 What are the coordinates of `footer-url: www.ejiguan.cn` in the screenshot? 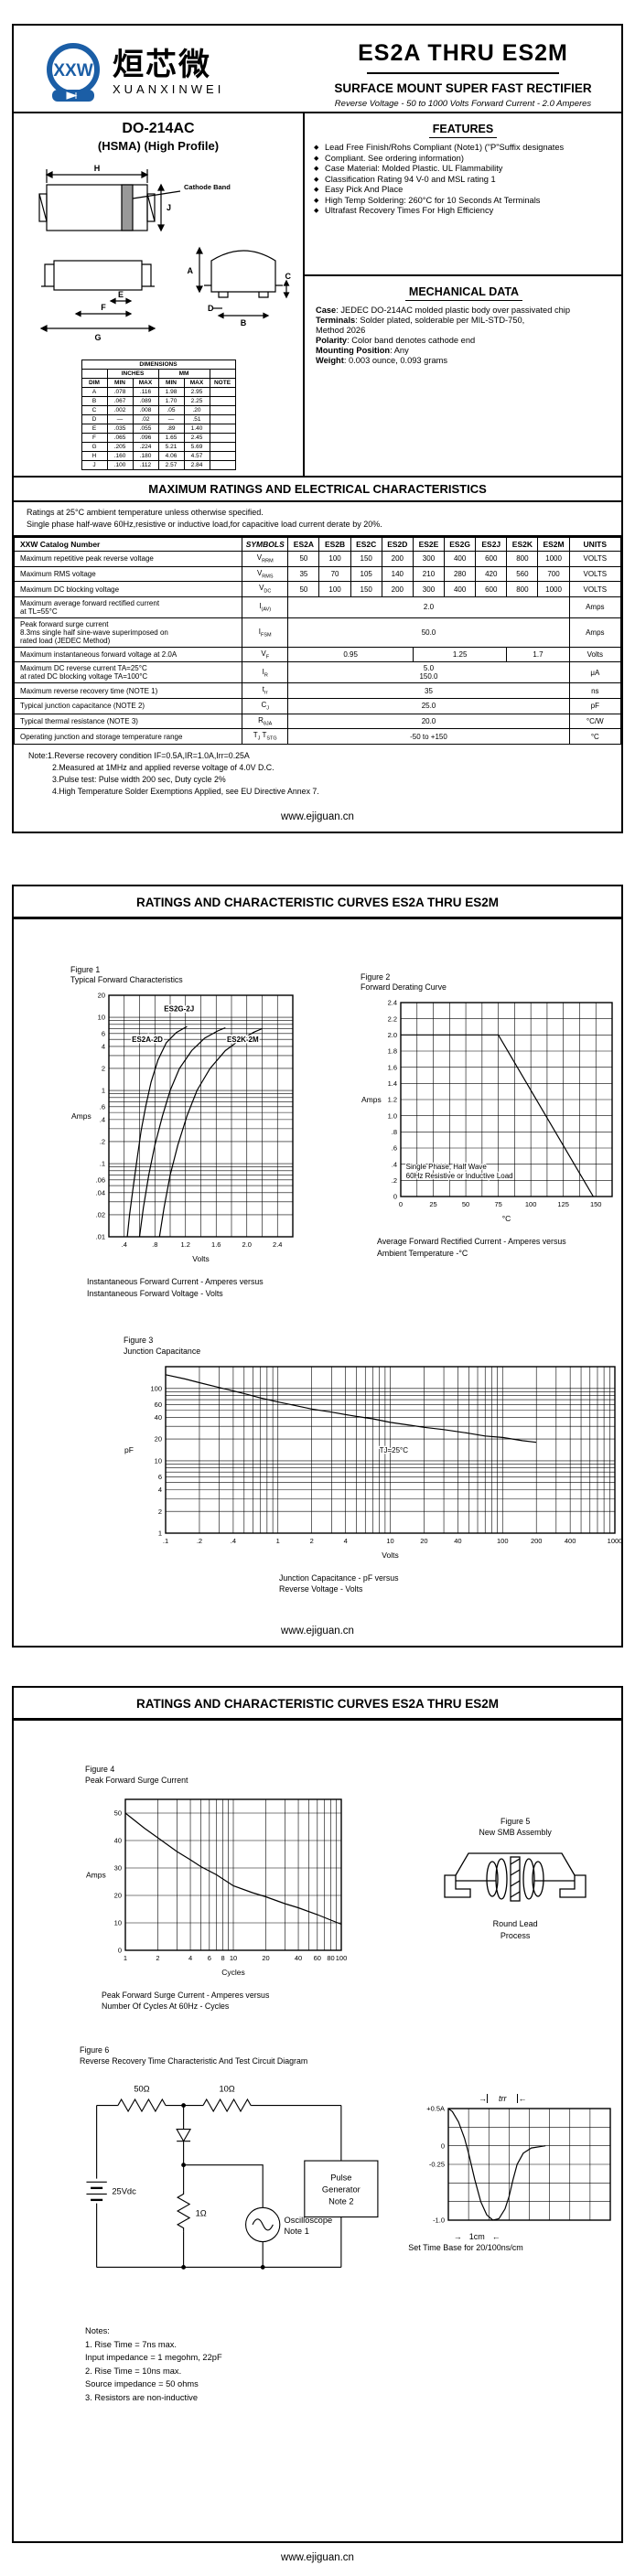 It's located at (317, 2557).